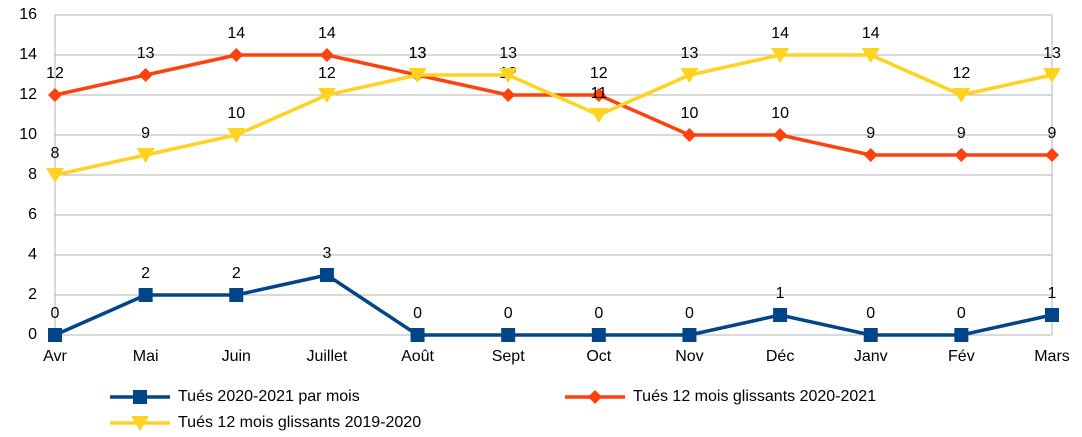 The image size is (1082, 437). Describe the element at coordinates (28, 134) in the screenshot. I see `y-tick-label: 10` at that location.